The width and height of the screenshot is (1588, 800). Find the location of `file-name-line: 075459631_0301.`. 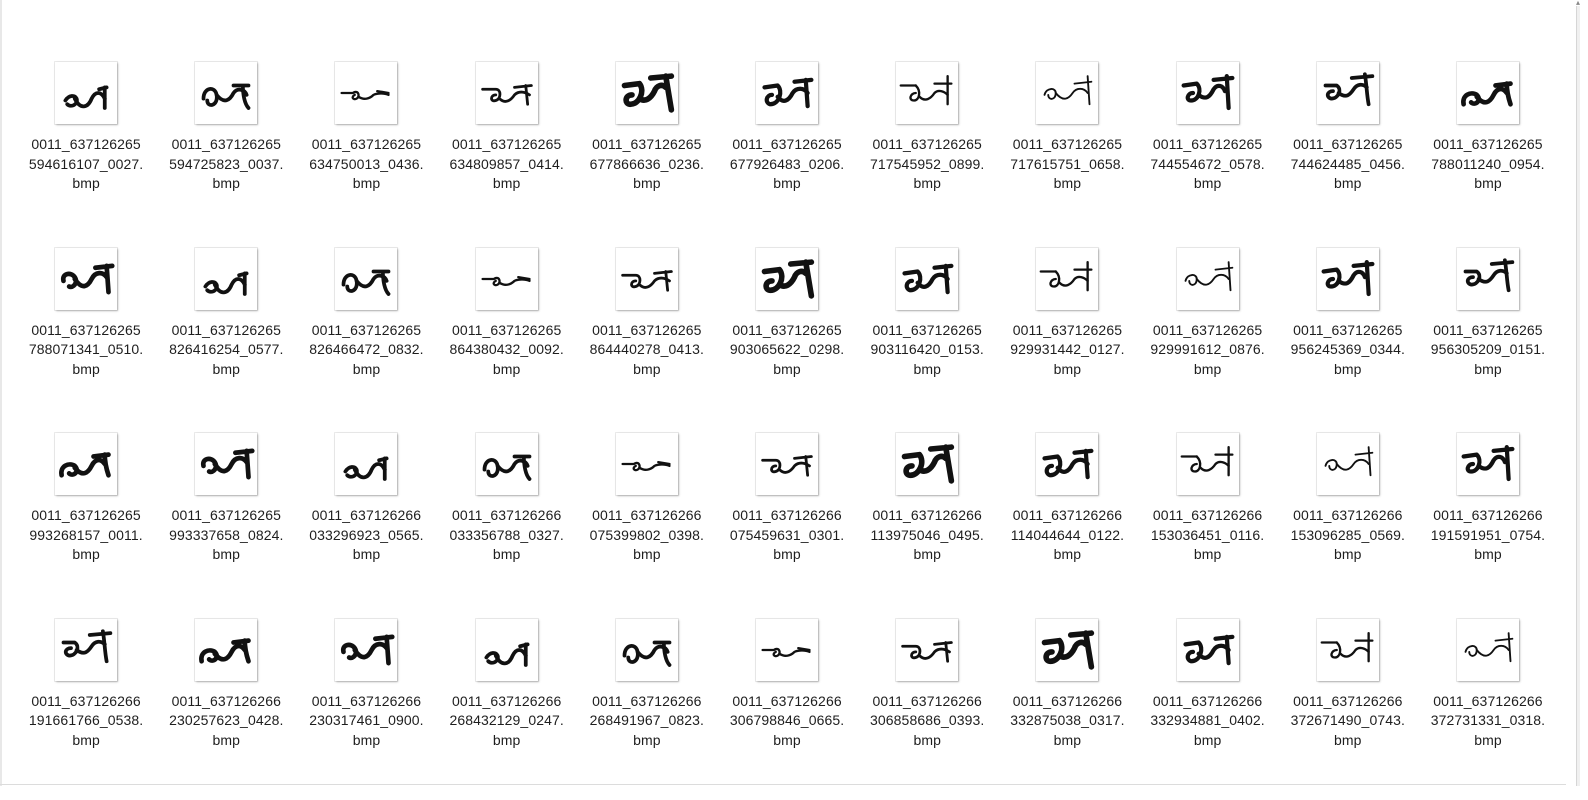

file-name-line: 075459631_0301. is located at coordinates (787, 536).